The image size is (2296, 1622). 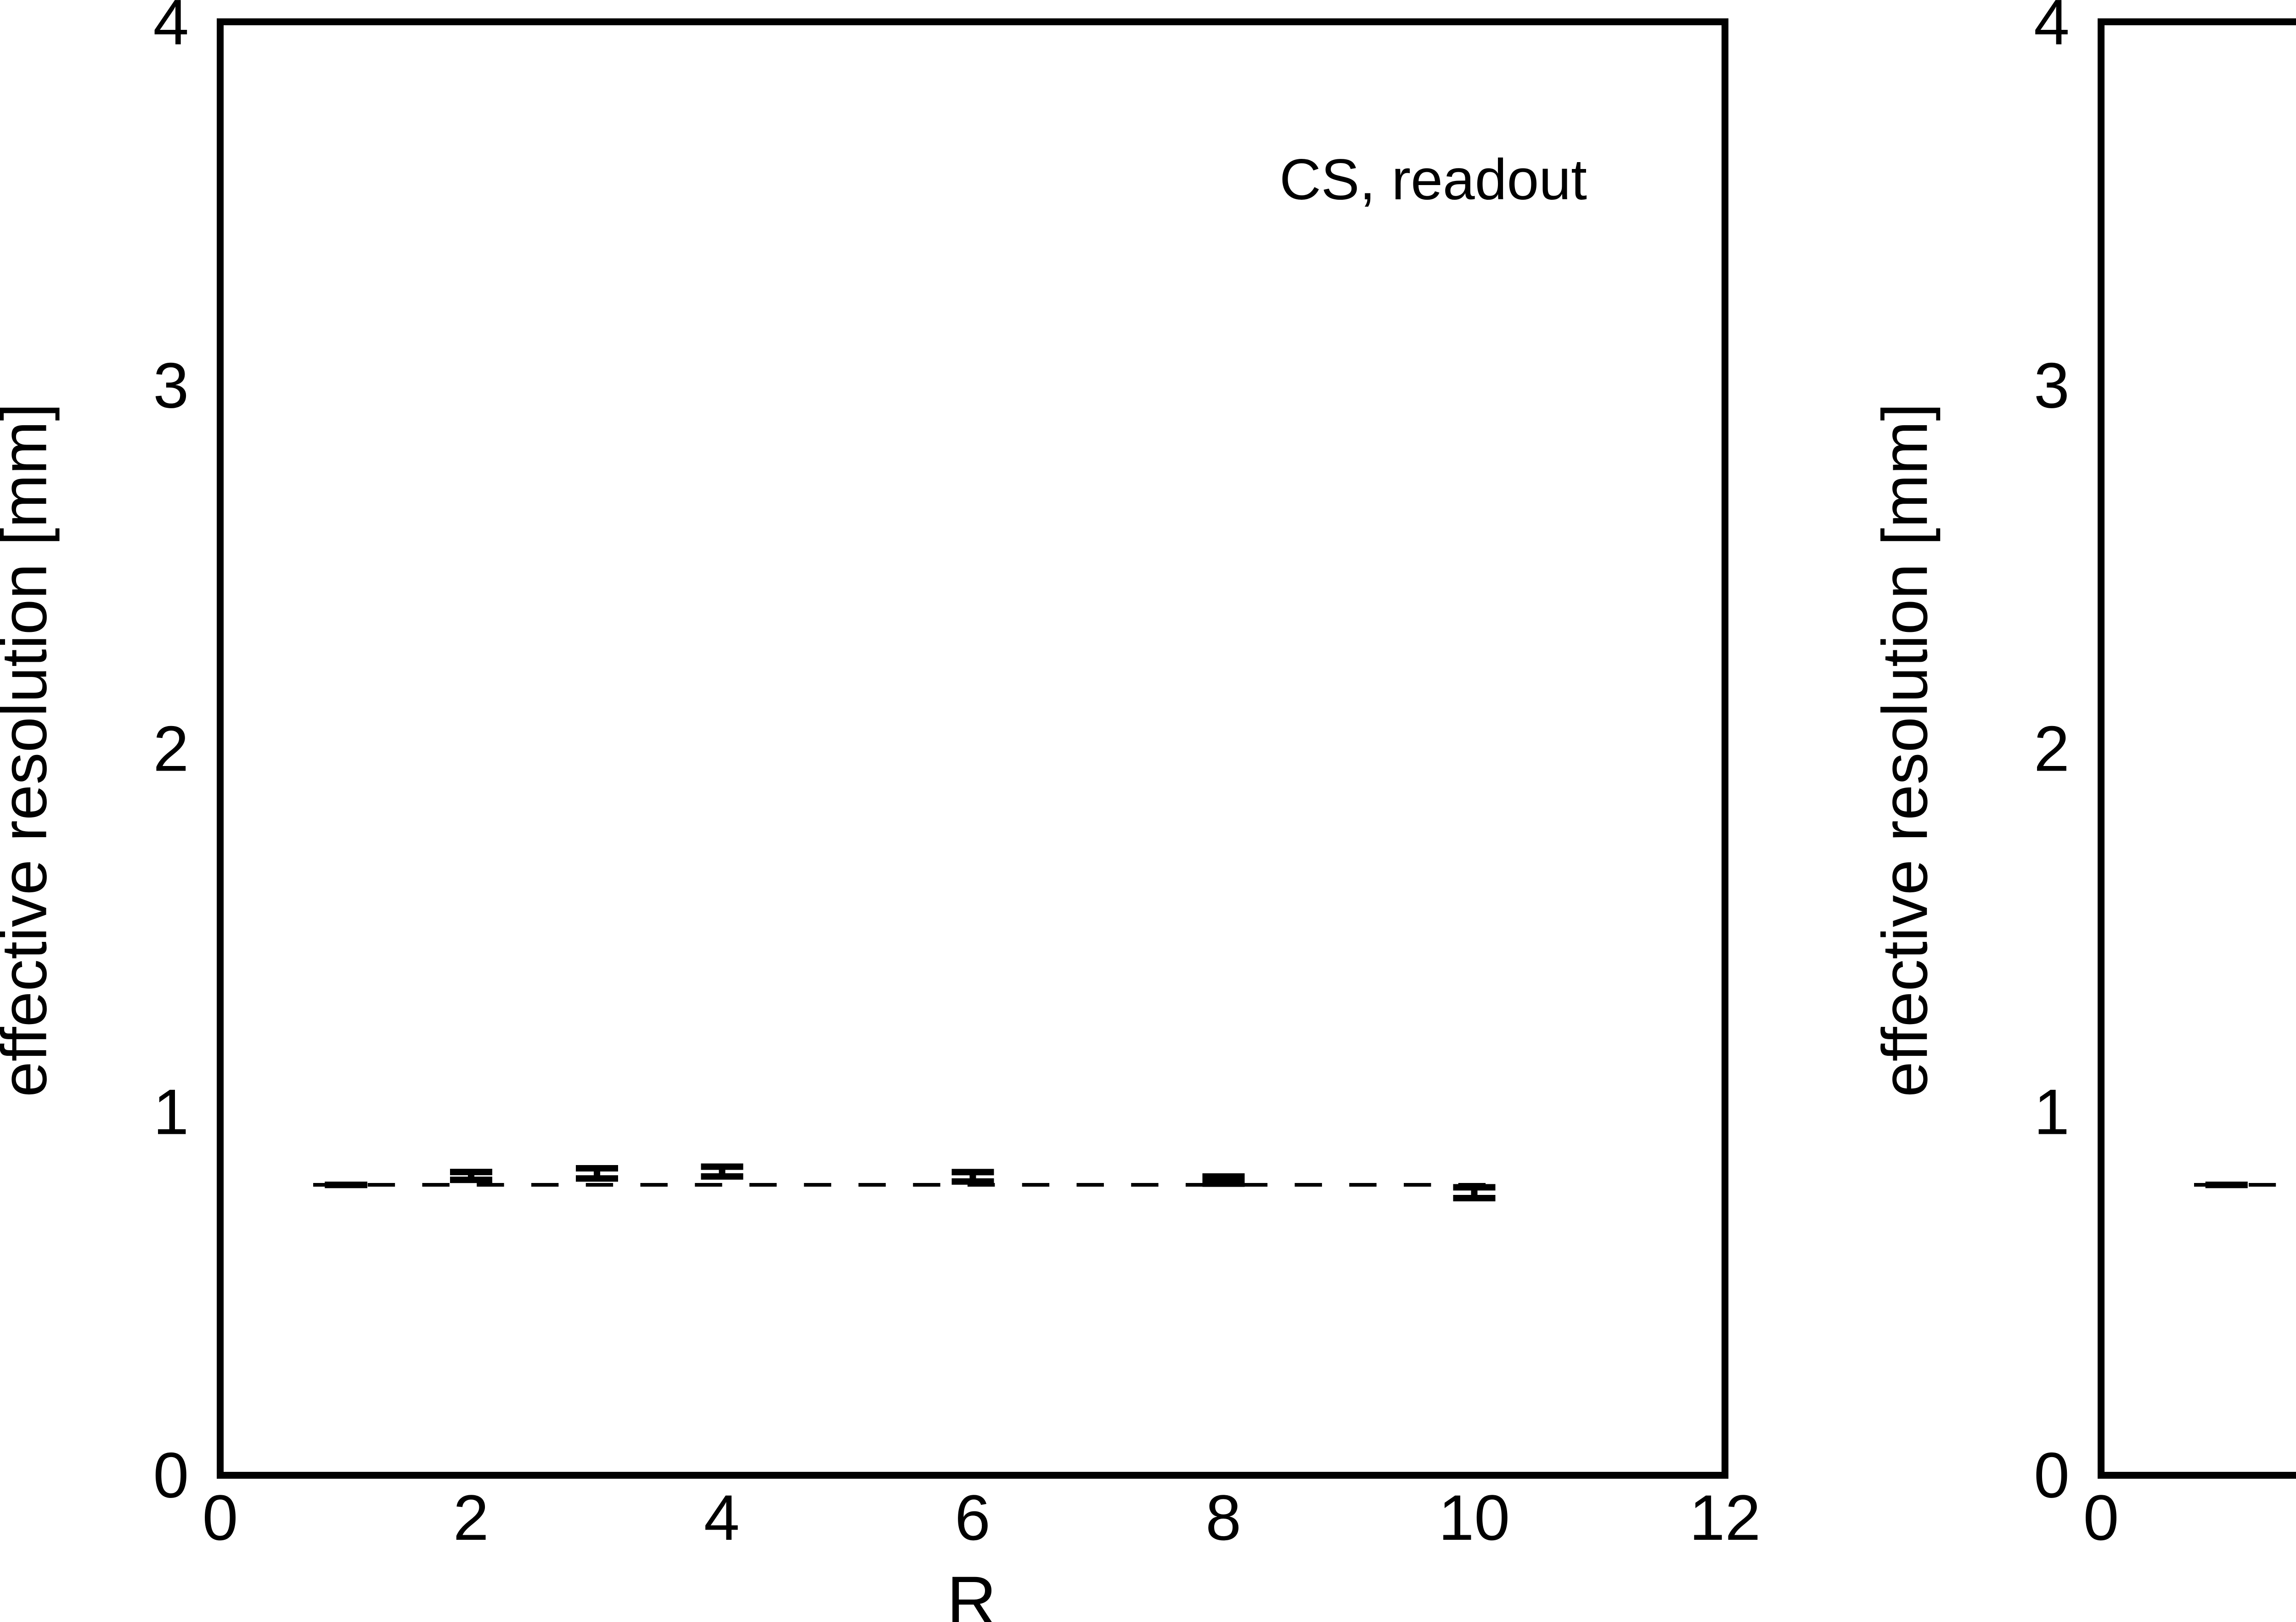 I want to click on svg-text: 6, so click(x=972, y=1517).